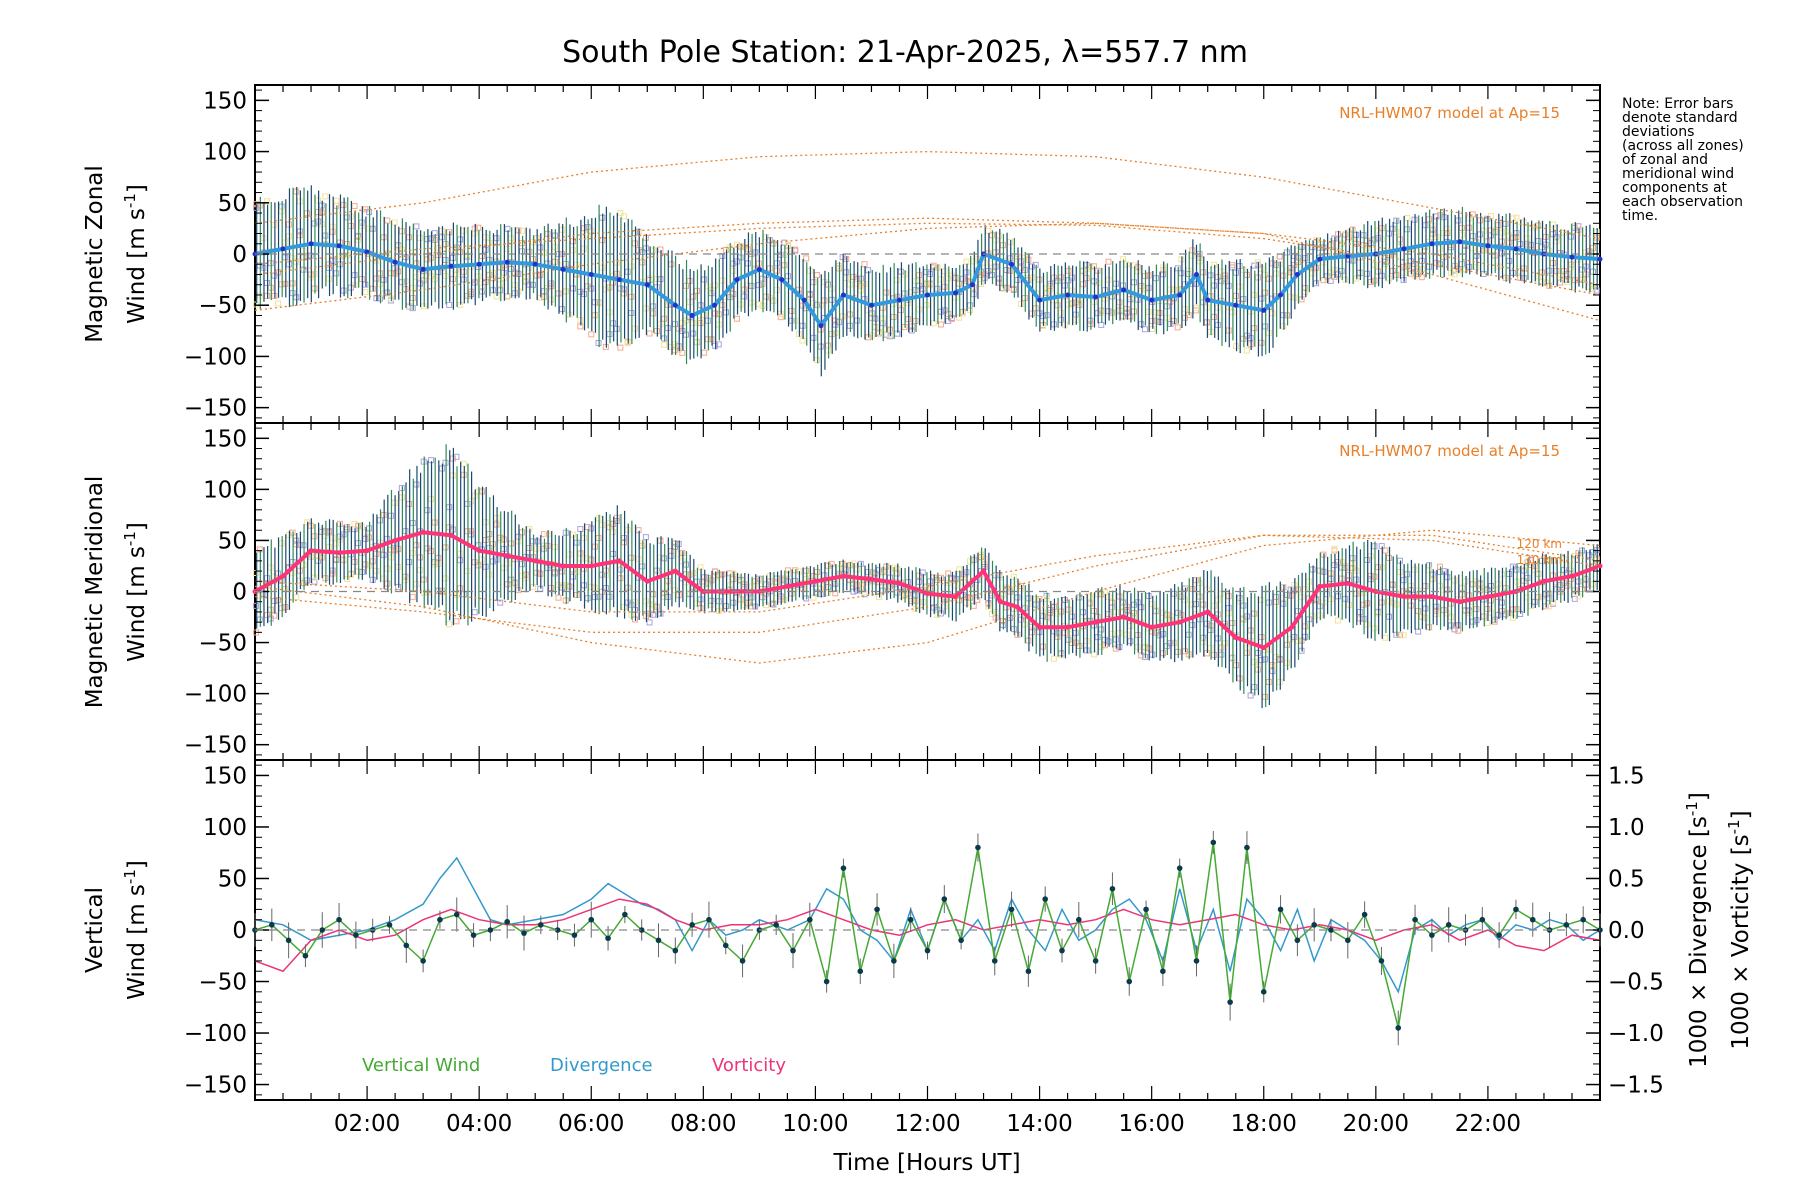 The height and width of the screenshot is (1200, 1800). Describe the element at coordinates (137, 604) in the screenshot. I see `meridional-ylabel-unit: Wind [m s` at that location.